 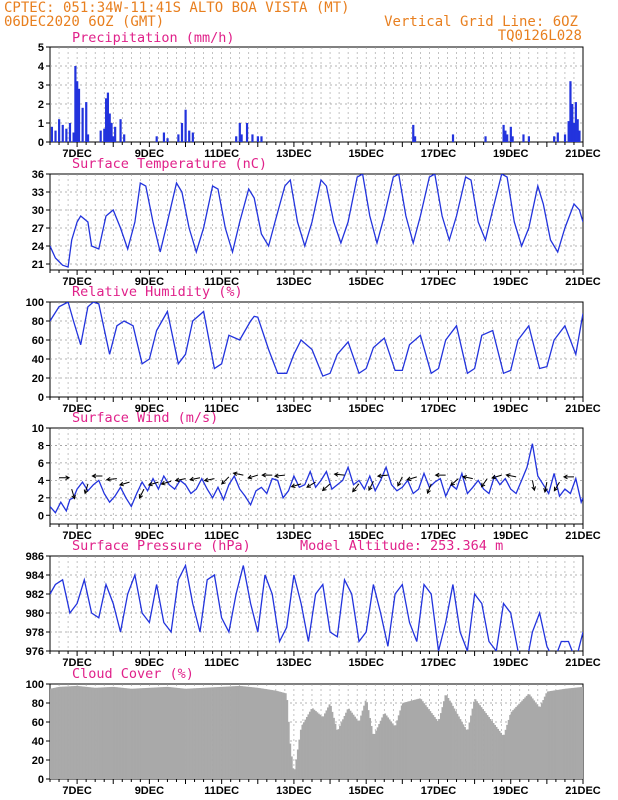 What do you see at coordinates (41, 446) in the screenshot?
I see `wind-ytick-label: 8` at bounding box center [41, 446].